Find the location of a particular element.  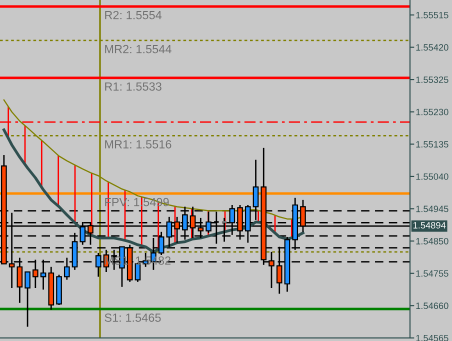

y-tick-label: 1.55135 is located at coordinates (432, 144).